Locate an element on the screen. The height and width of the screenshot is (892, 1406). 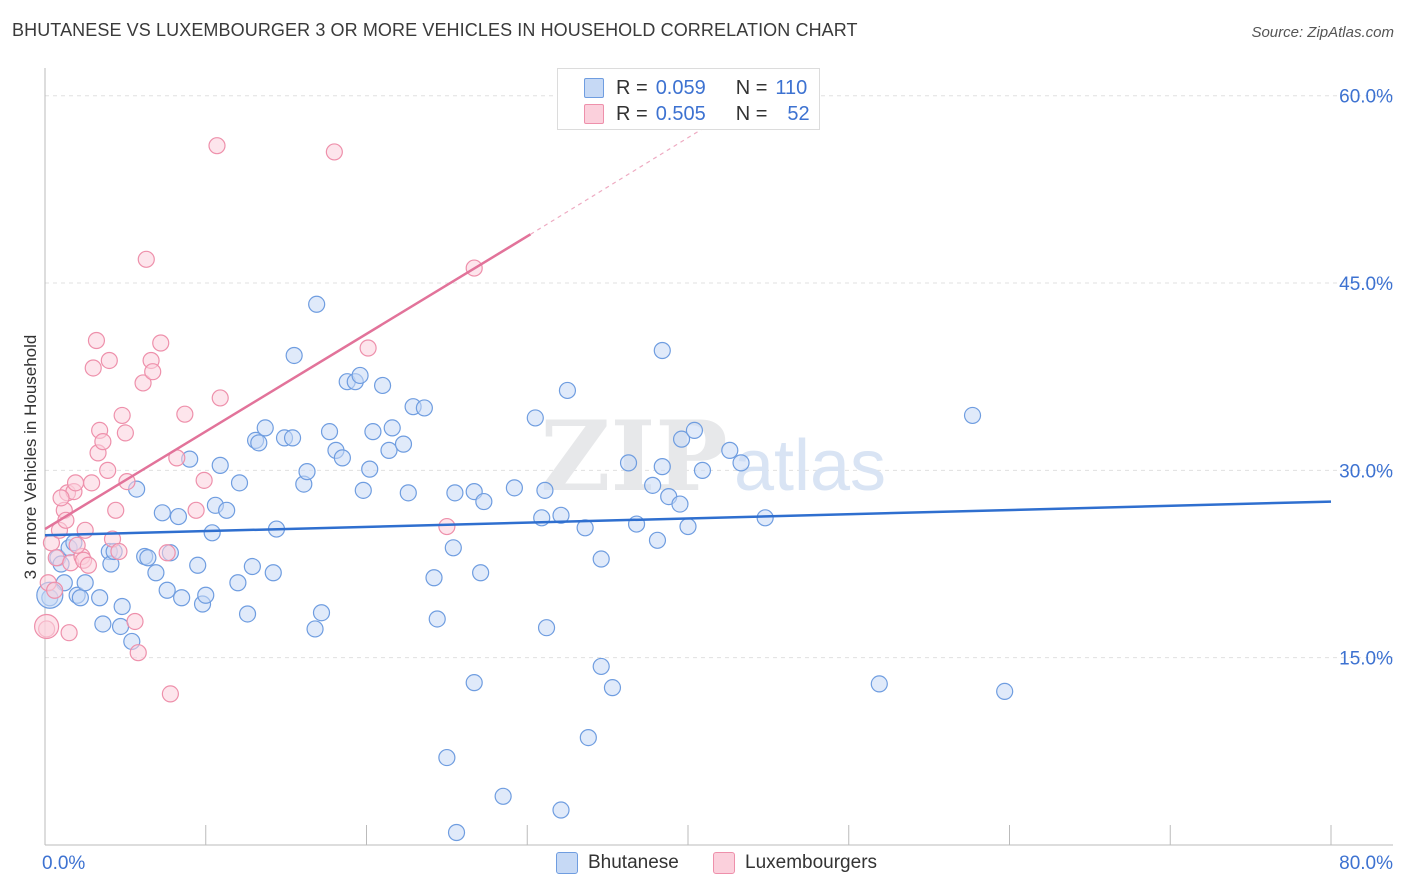
y-tick-label: 45.0% is located at coordinates (1366, 284).